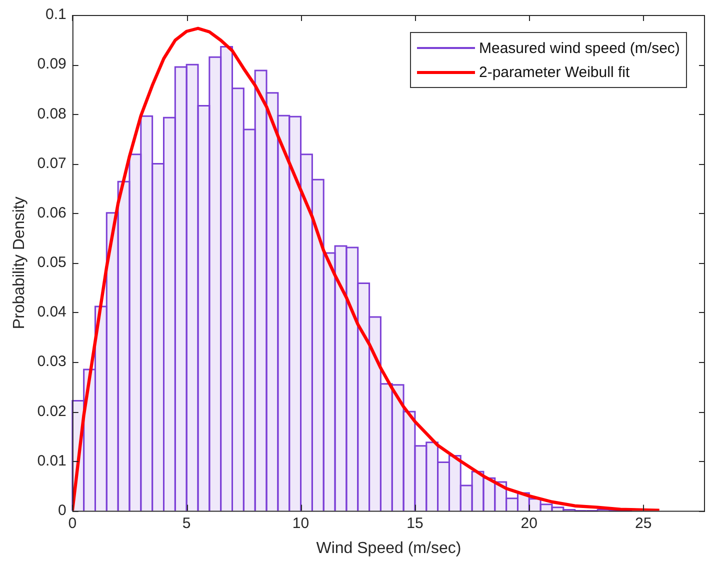 The width and height of the screenshot is (707, 566). What do you see at coordinates (186, 523) in the screenshot?
I see `x-tick-label: 5` at bounding box center [186, 523].